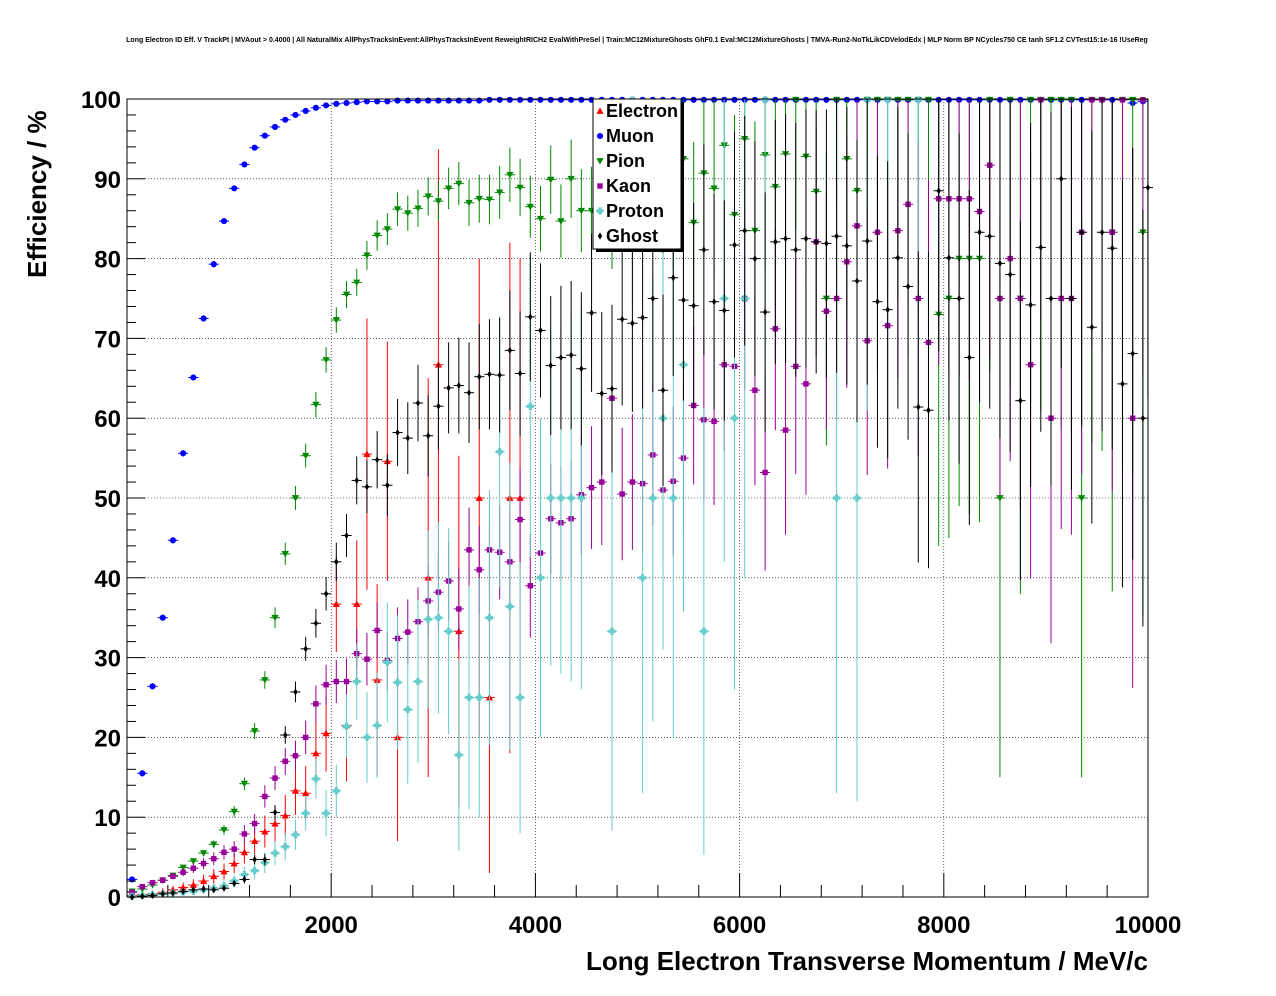  What do you see at coordinates (107, 818) in the screenshot?
I see `y-tick-label: 10` at bounding box center [107, 818].